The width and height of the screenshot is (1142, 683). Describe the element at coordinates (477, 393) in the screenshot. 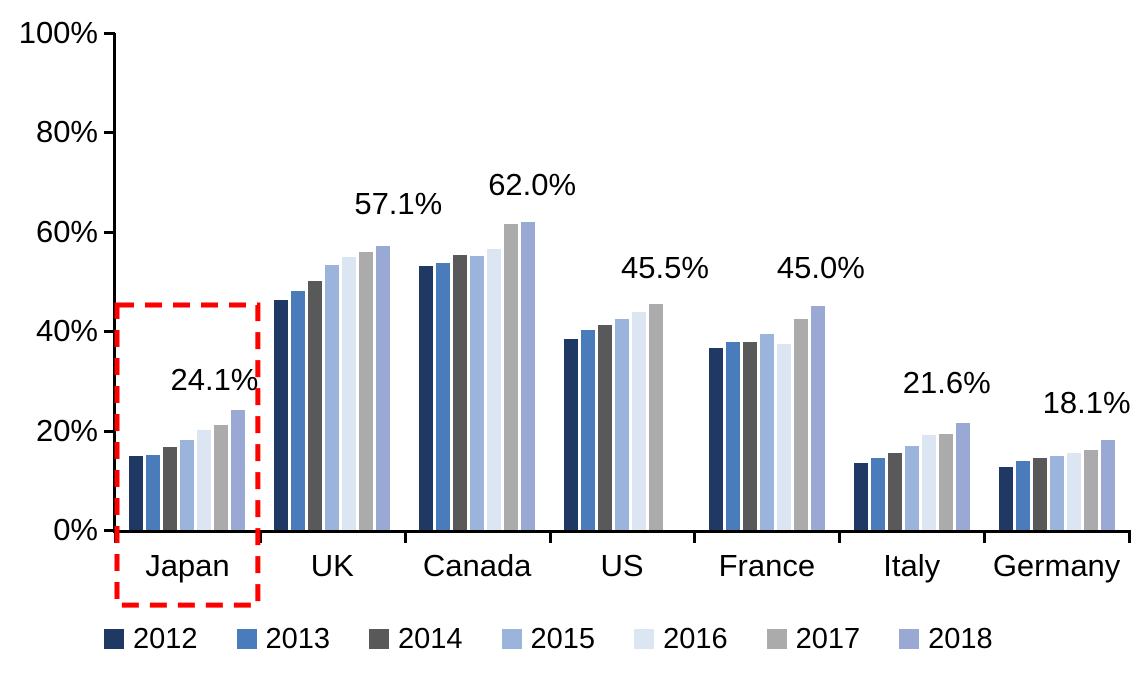

I see `bar-canada-2015` at that location.